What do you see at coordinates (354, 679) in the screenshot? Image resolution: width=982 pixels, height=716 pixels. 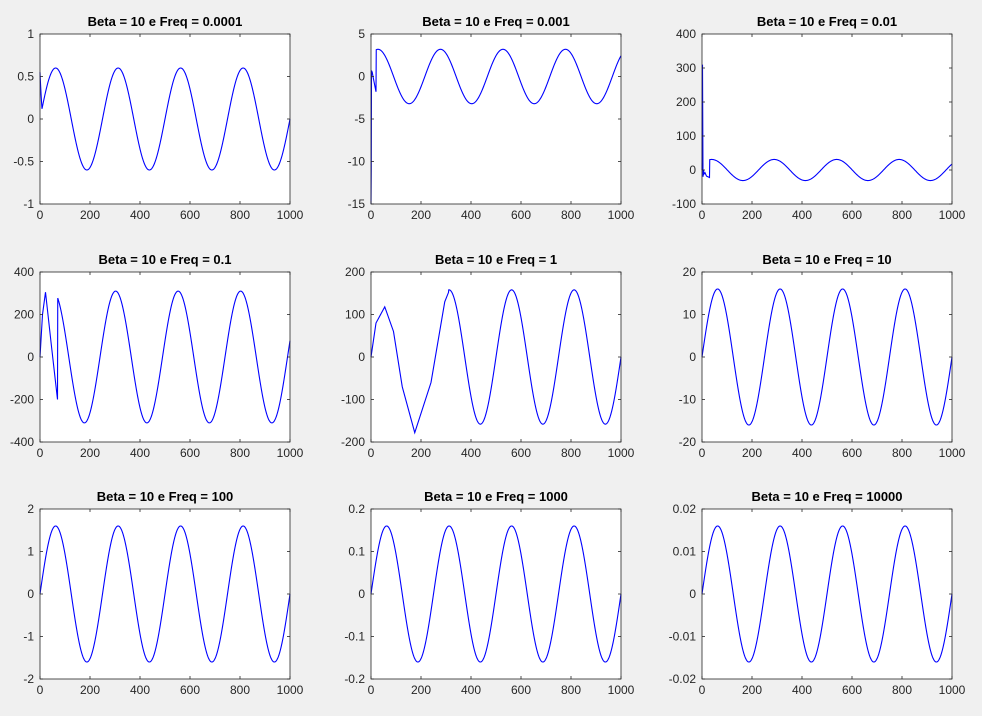 I see `y-tick-label: -0.2` at bounding box center [354, 679].